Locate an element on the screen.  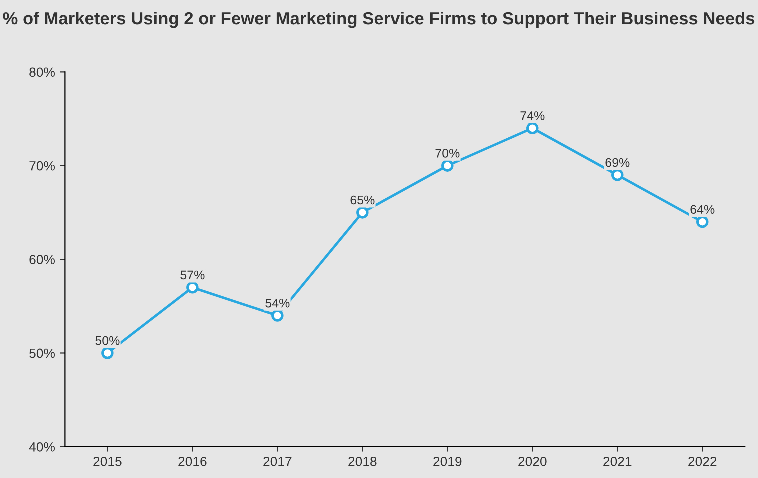
x-tick-label: 2016 is located at coordinates (192, 461).